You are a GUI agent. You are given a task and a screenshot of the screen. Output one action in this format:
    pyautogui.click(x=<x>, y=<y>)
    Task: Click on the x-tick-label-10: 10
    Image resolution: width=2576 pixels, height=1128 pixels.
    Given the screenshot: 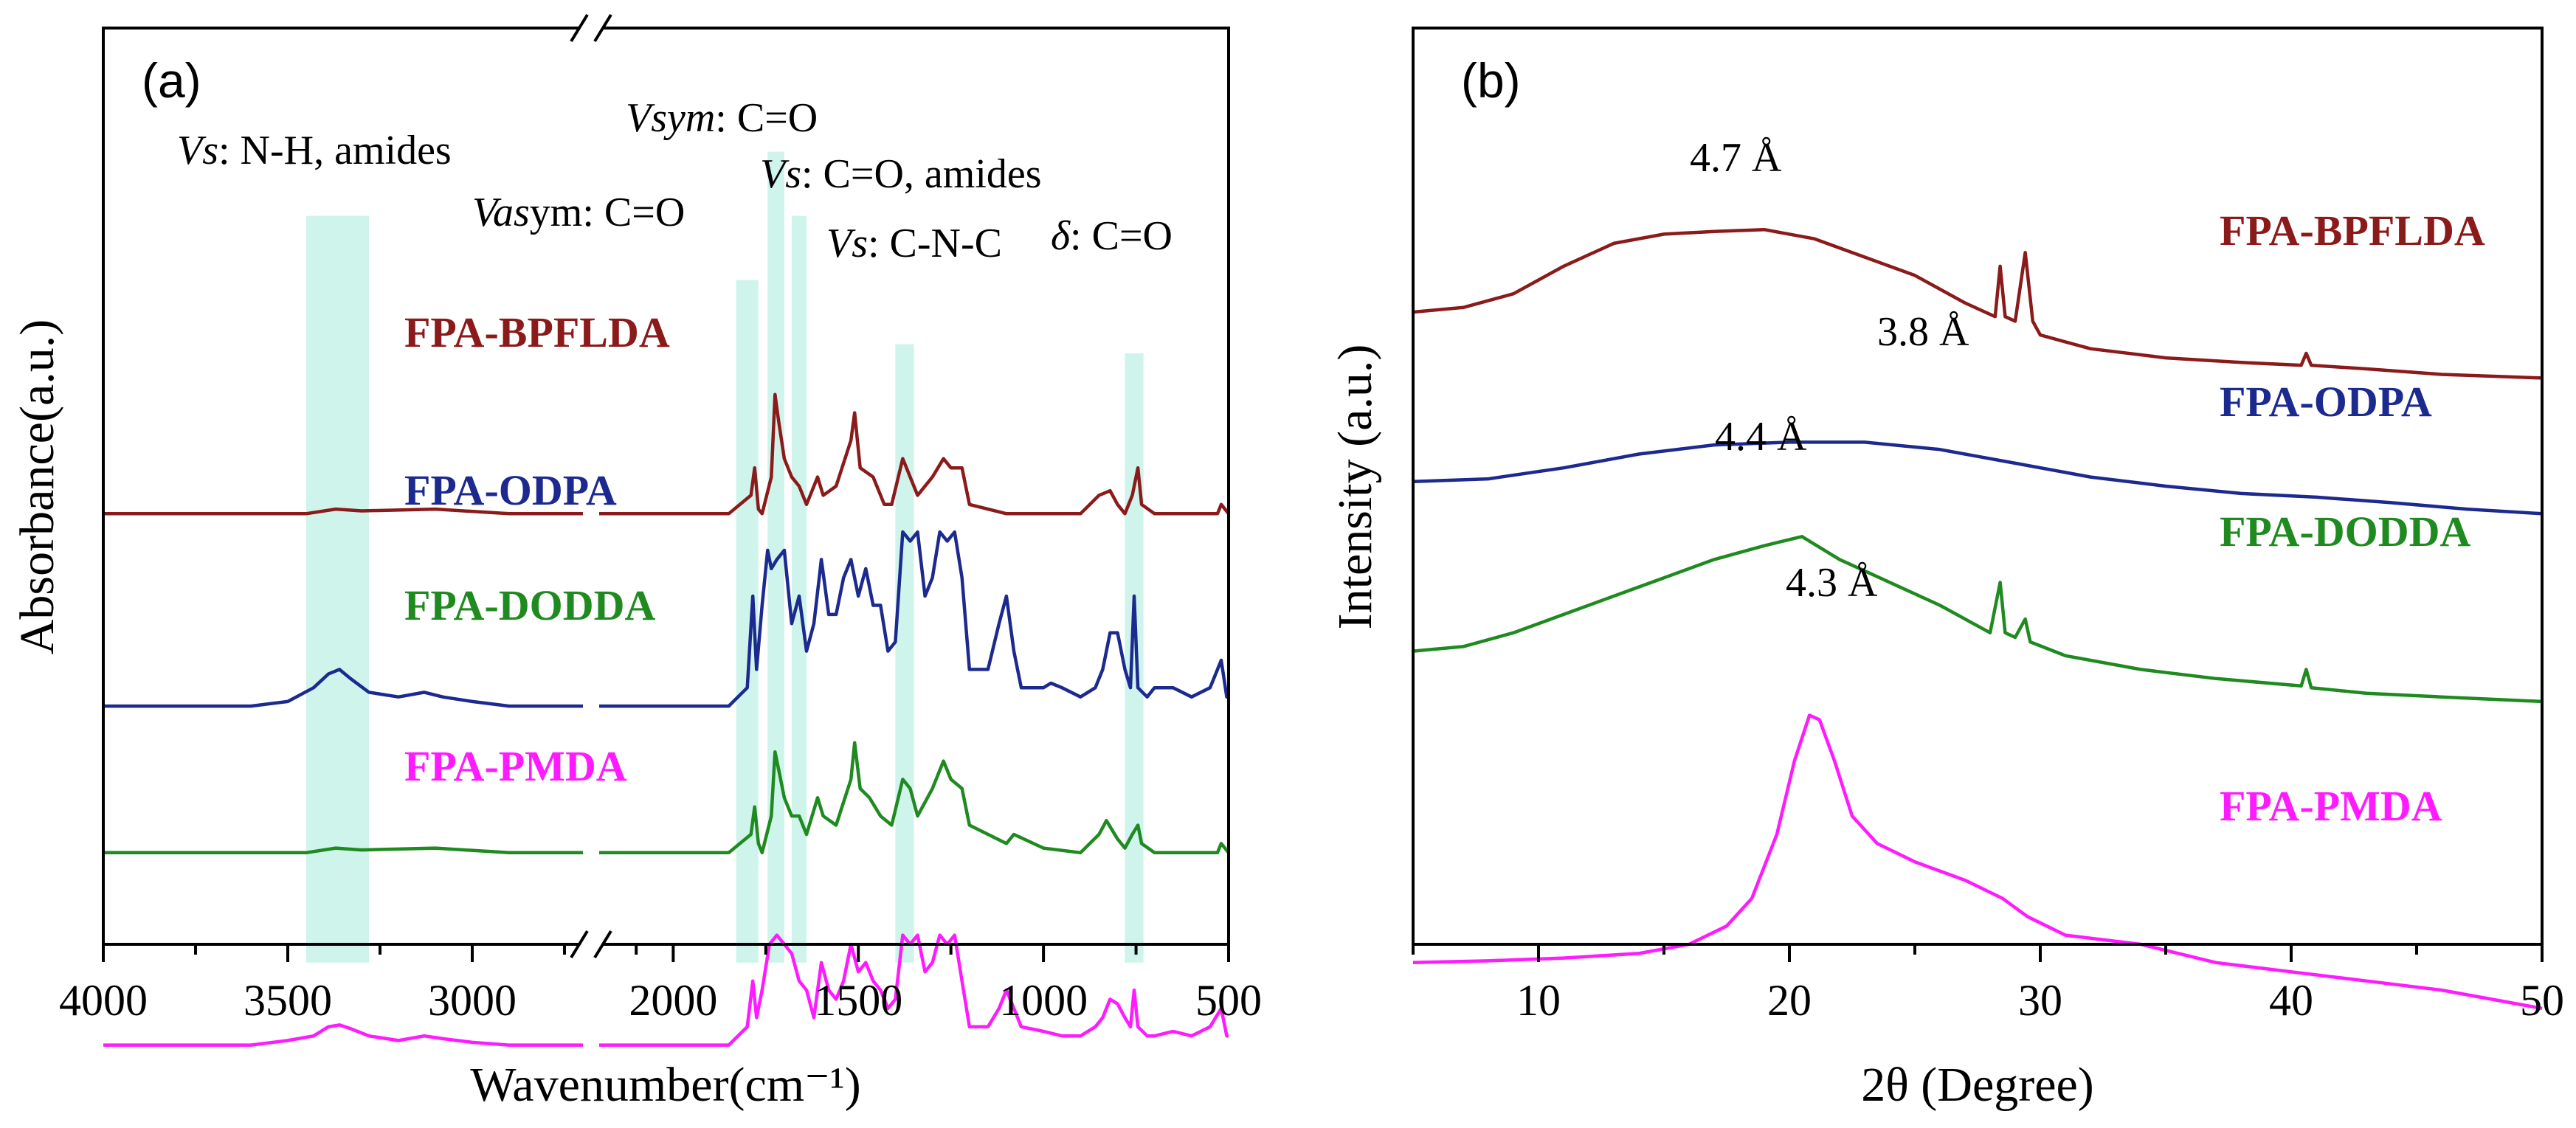 What is the action you would take?
    pyautogui.click(x=1538, y=1000)
    